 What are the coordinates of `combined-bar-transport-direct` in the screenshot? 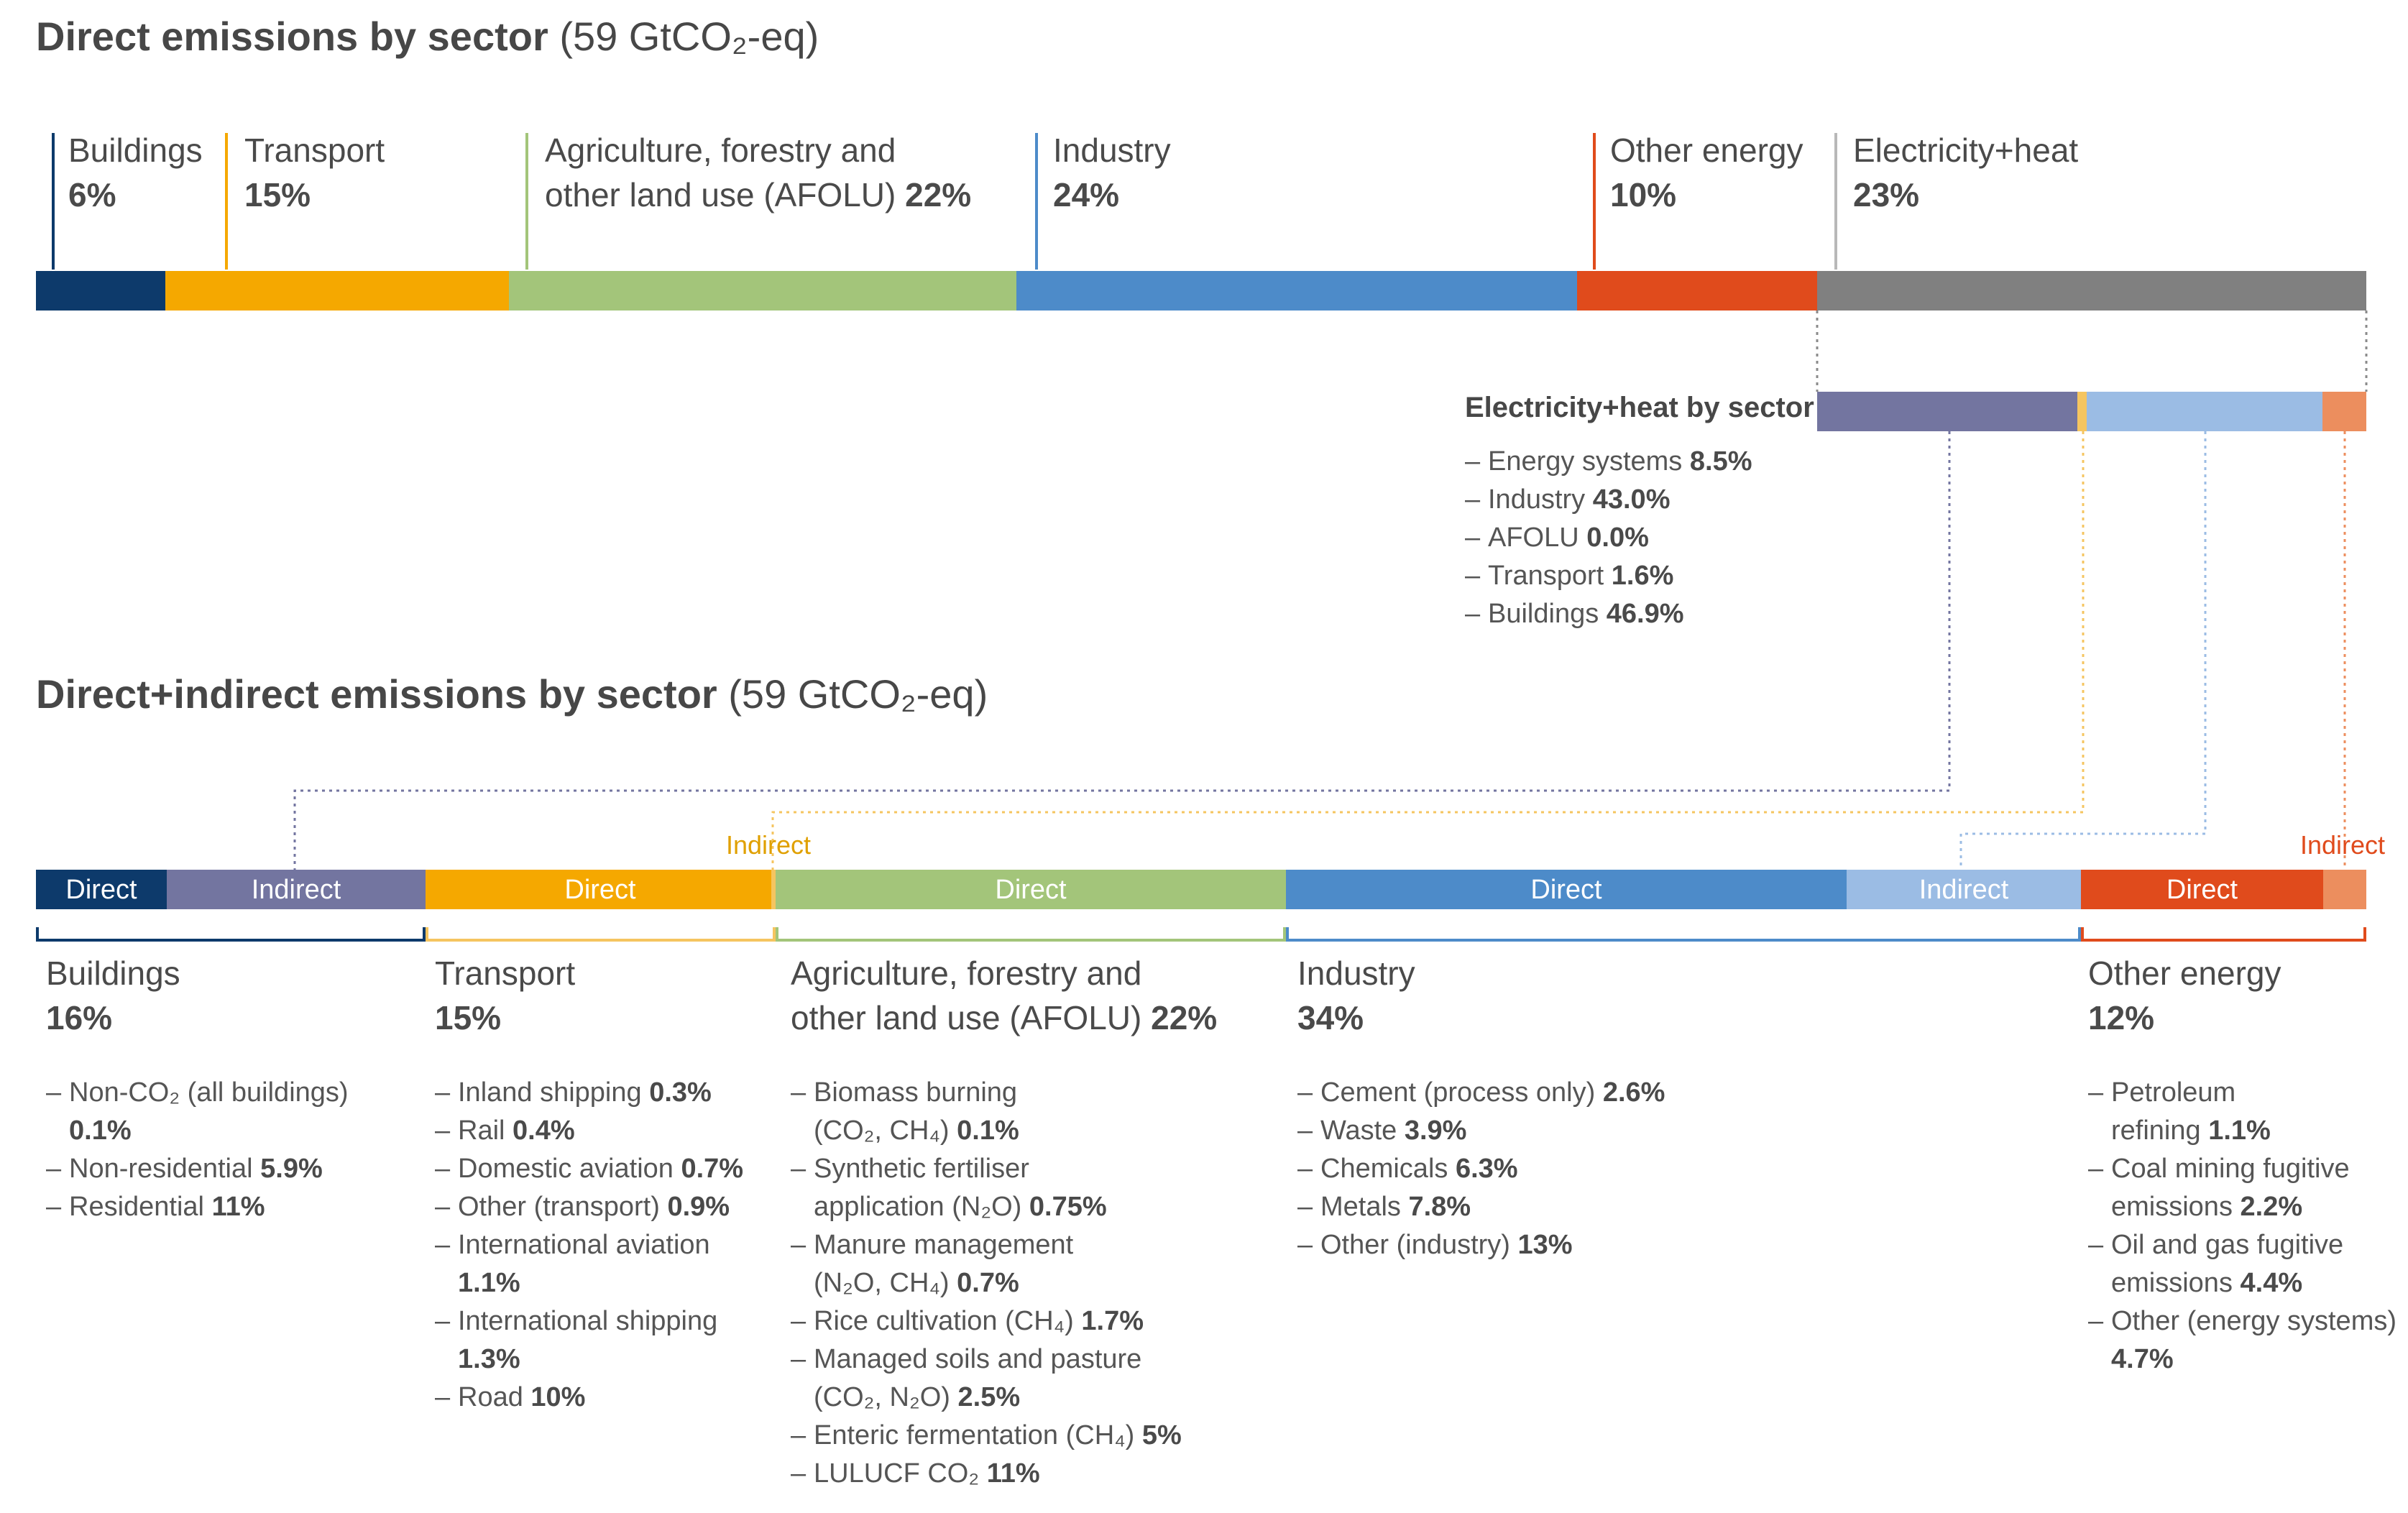 It's located at (601, 889).